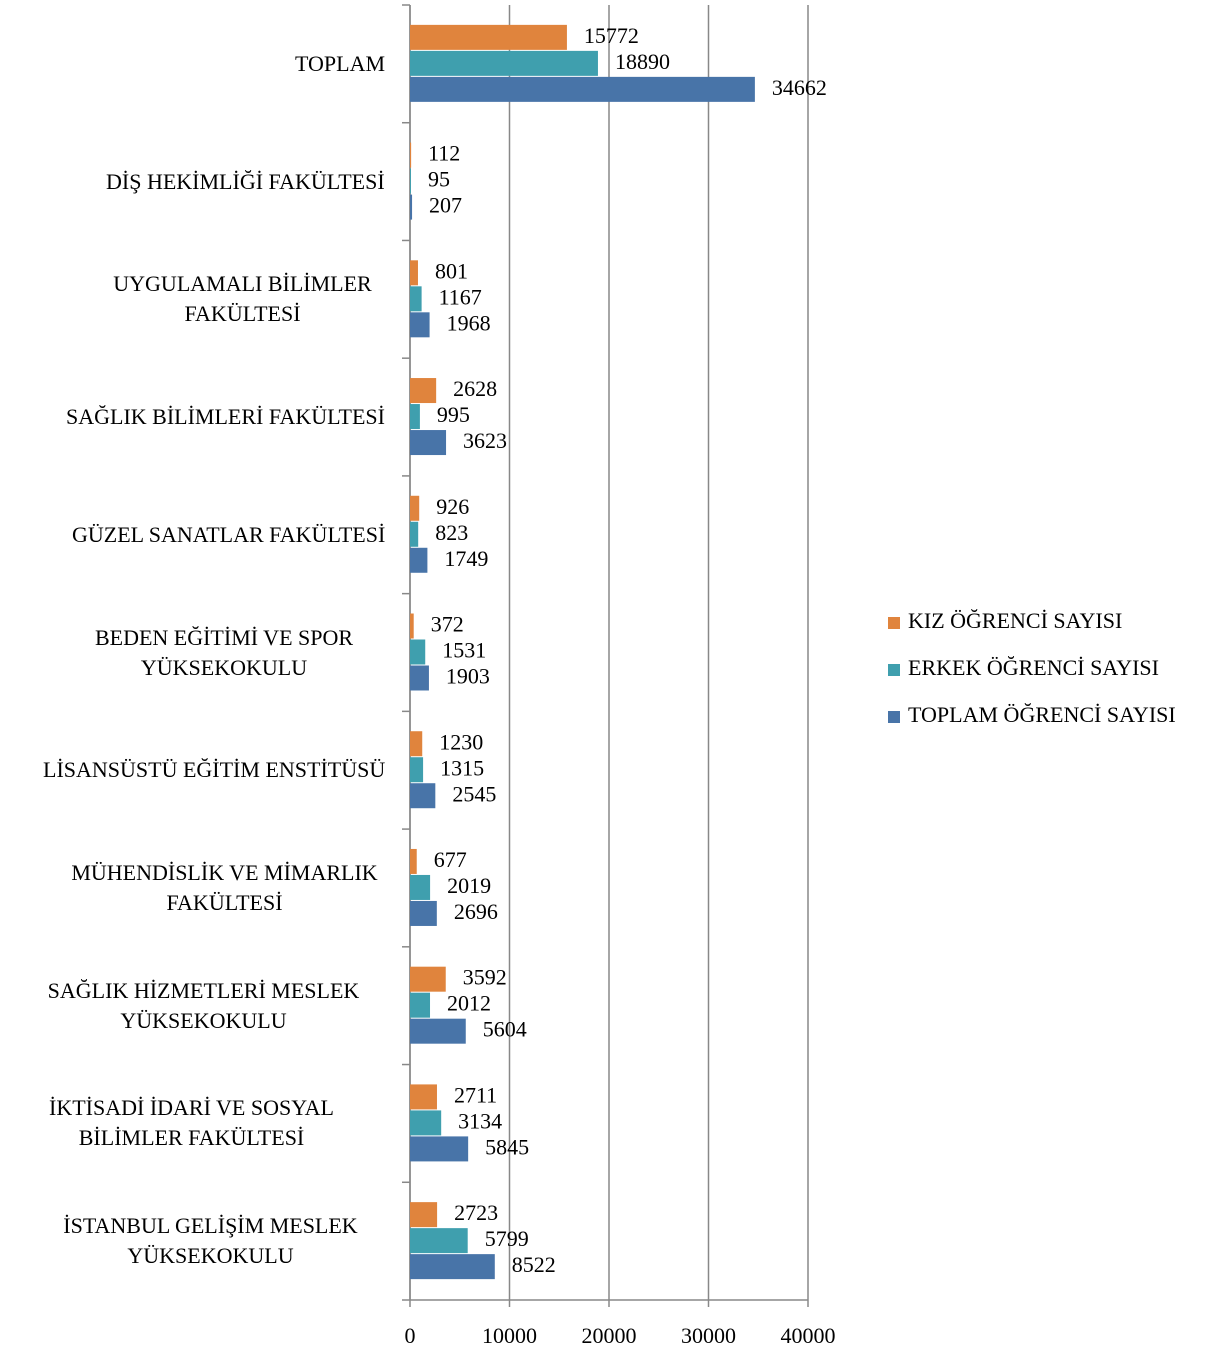  Describe the element at coordinates (708, 1335) in the screenshot. I see `x-tick-label: 30000` at that location.